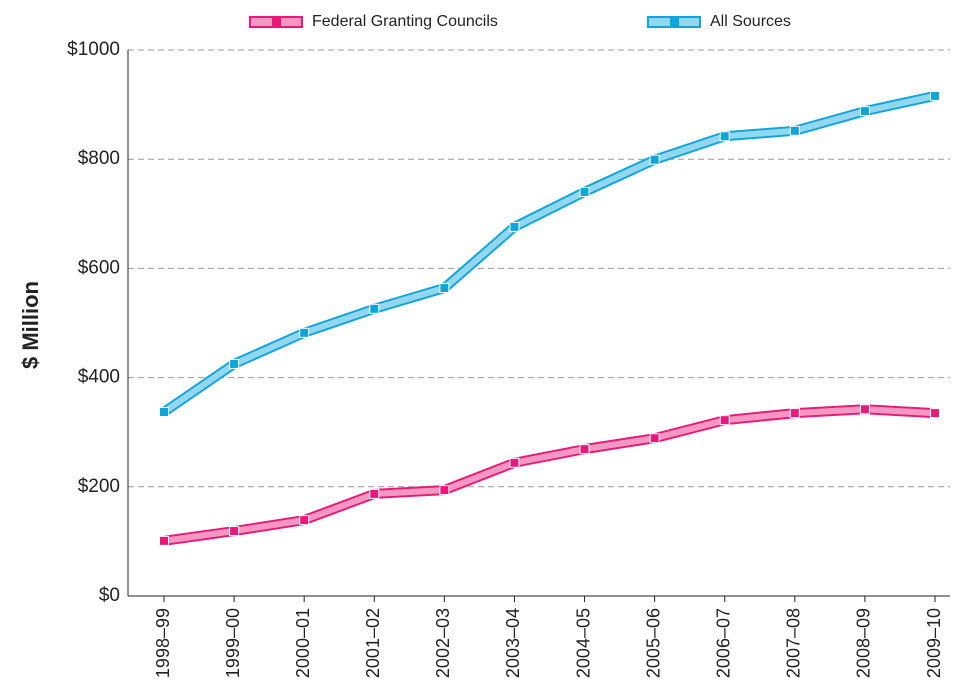 This screenshot has height=698, width=960. What do you see at coordinates (405, 21) in the screenshot?
I see `legend-label: Federal Granting Councils` at bounding box center [405, 21].